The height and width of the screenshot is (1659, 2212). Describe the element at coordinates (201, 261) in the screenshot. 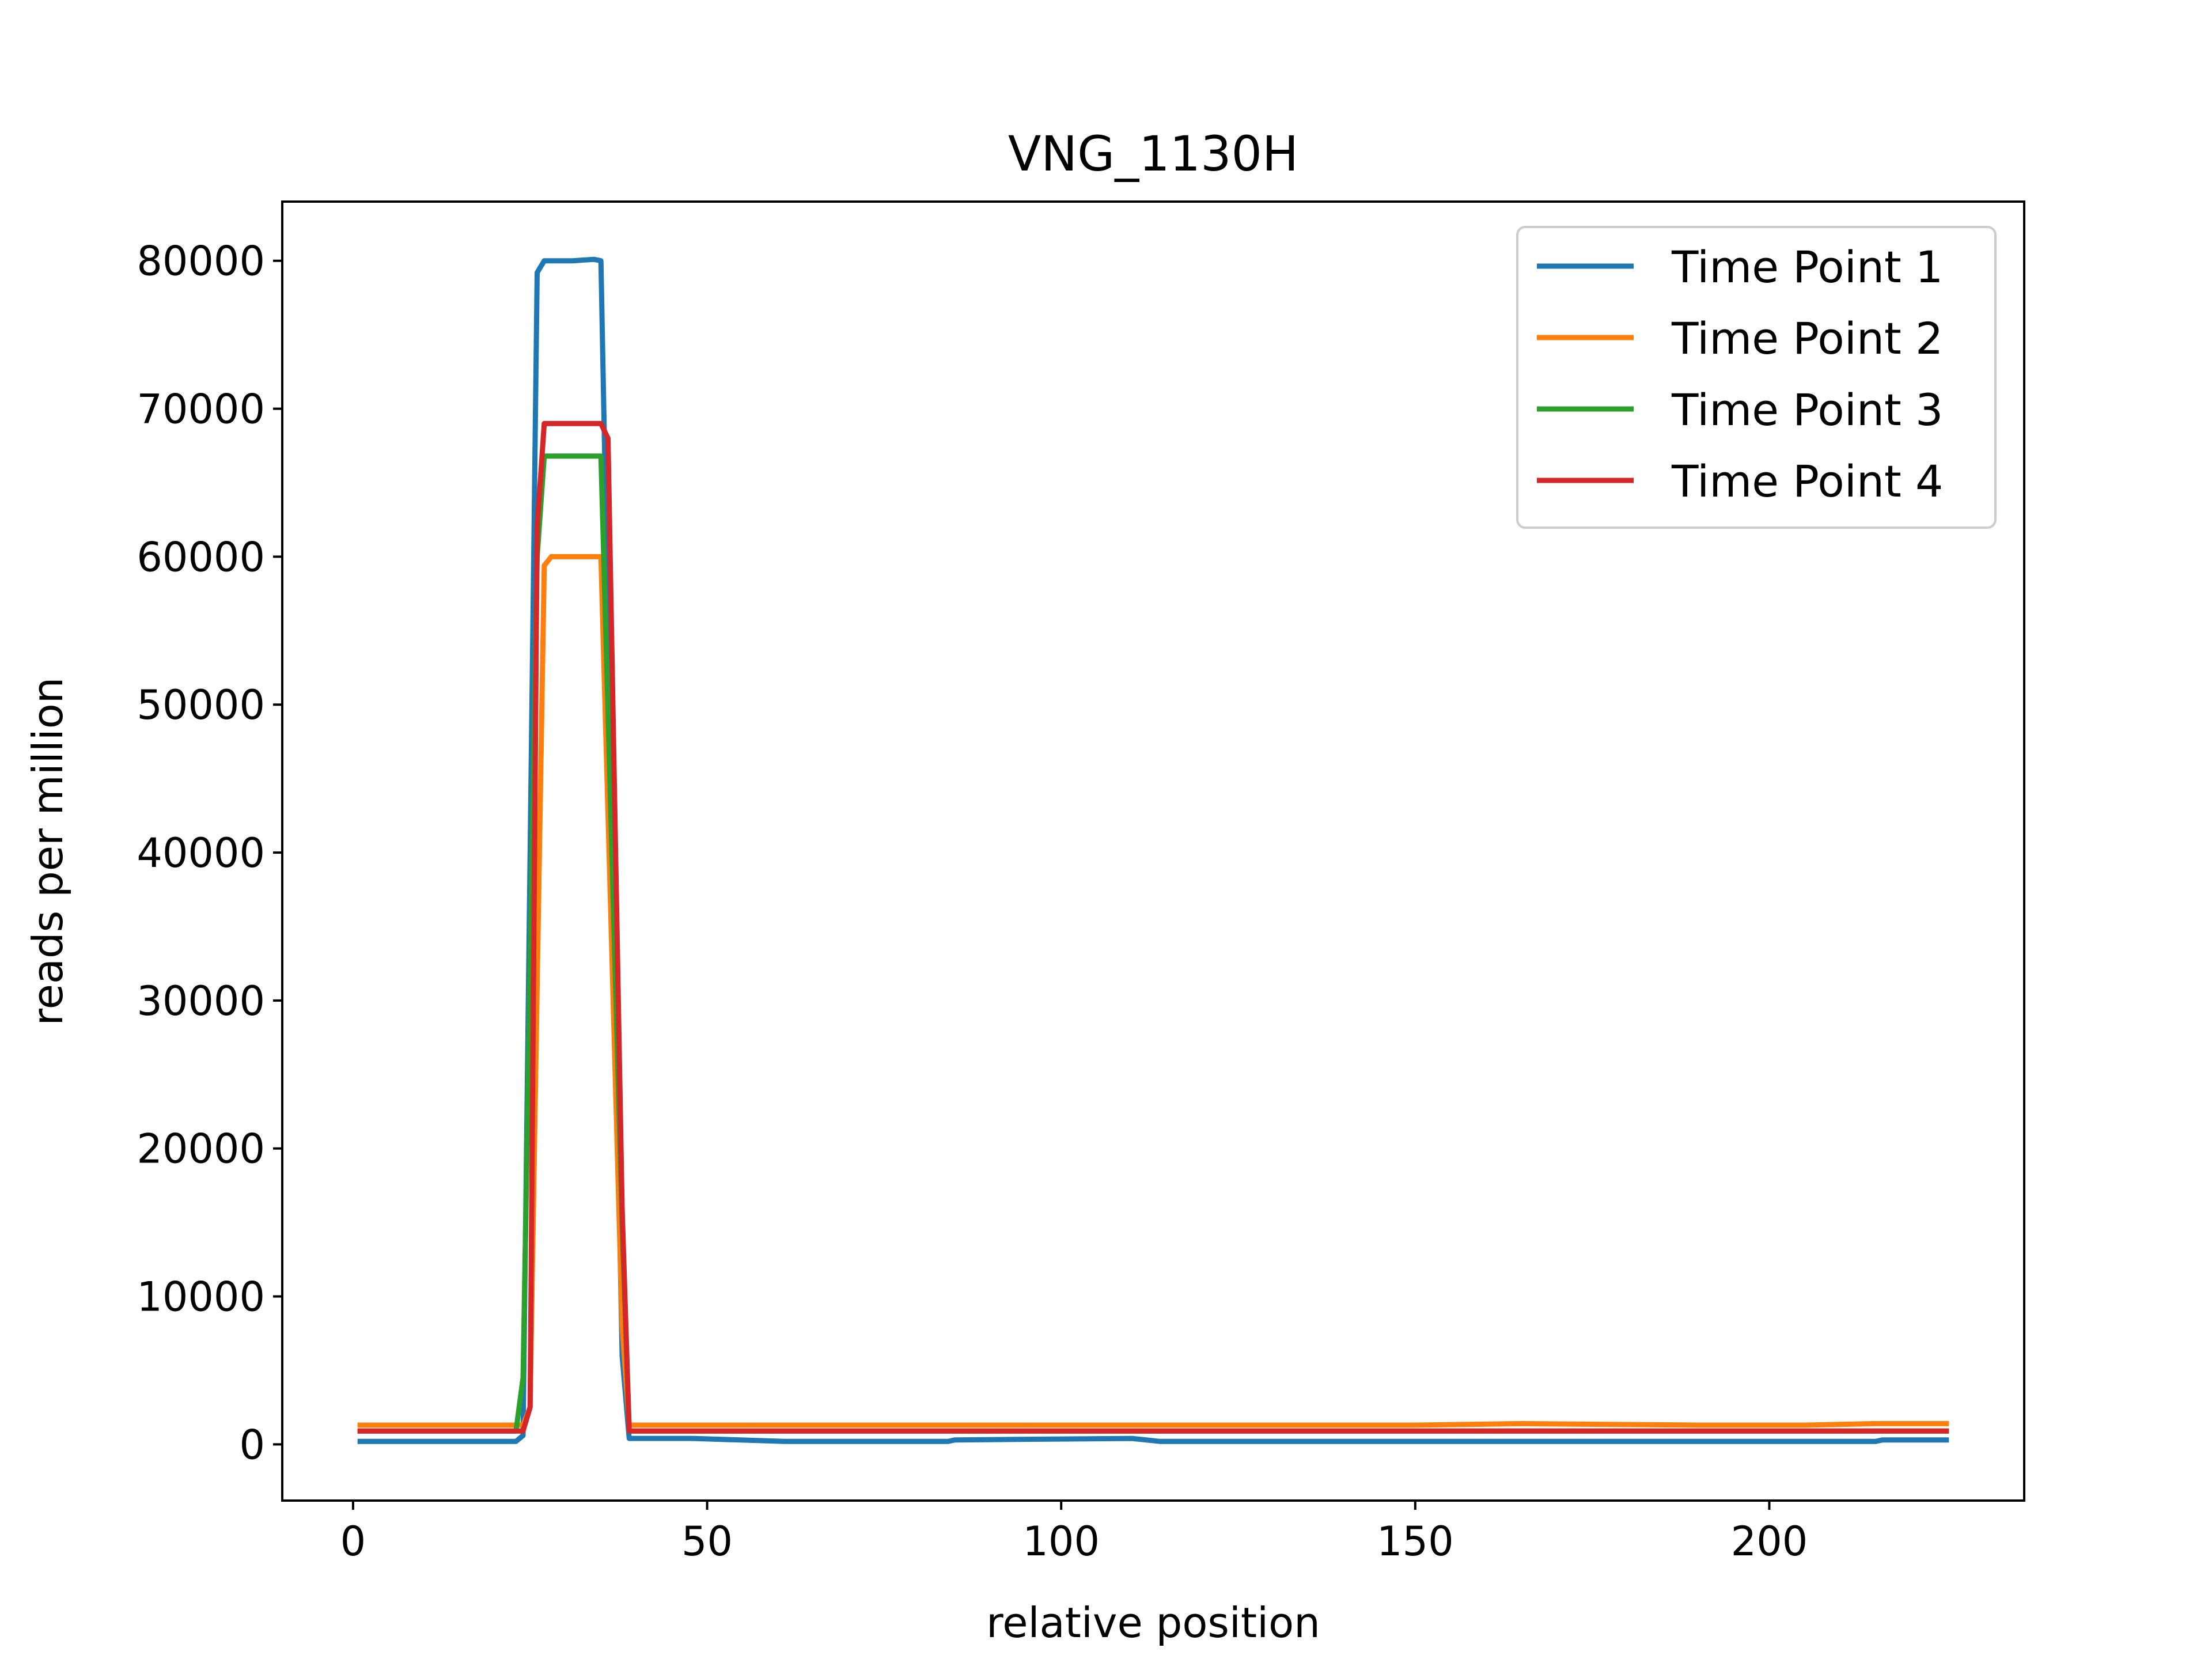

I see `y-tick-label: 80000` at that location.